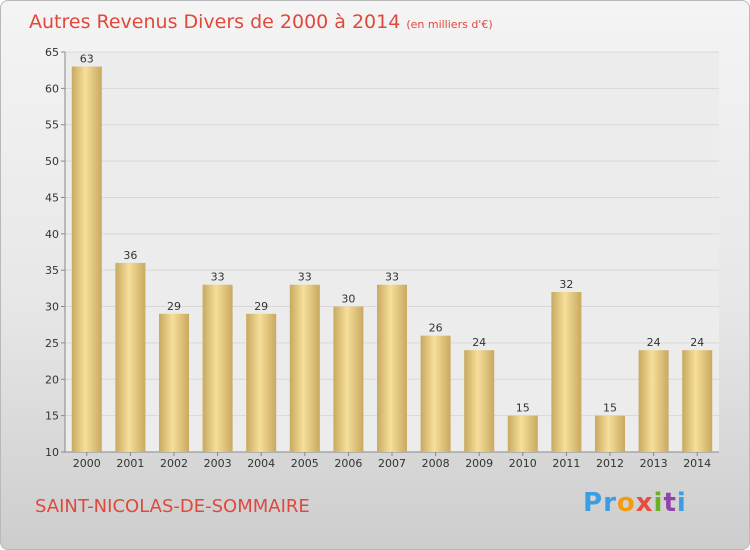 The image size is (750, 550). What do you see at coordinates (172, 506) in the screenshot?
I see `commune-name: SAINT-NICOLAS-DE-SOMMAIRE` at bounding box center [172, 506].